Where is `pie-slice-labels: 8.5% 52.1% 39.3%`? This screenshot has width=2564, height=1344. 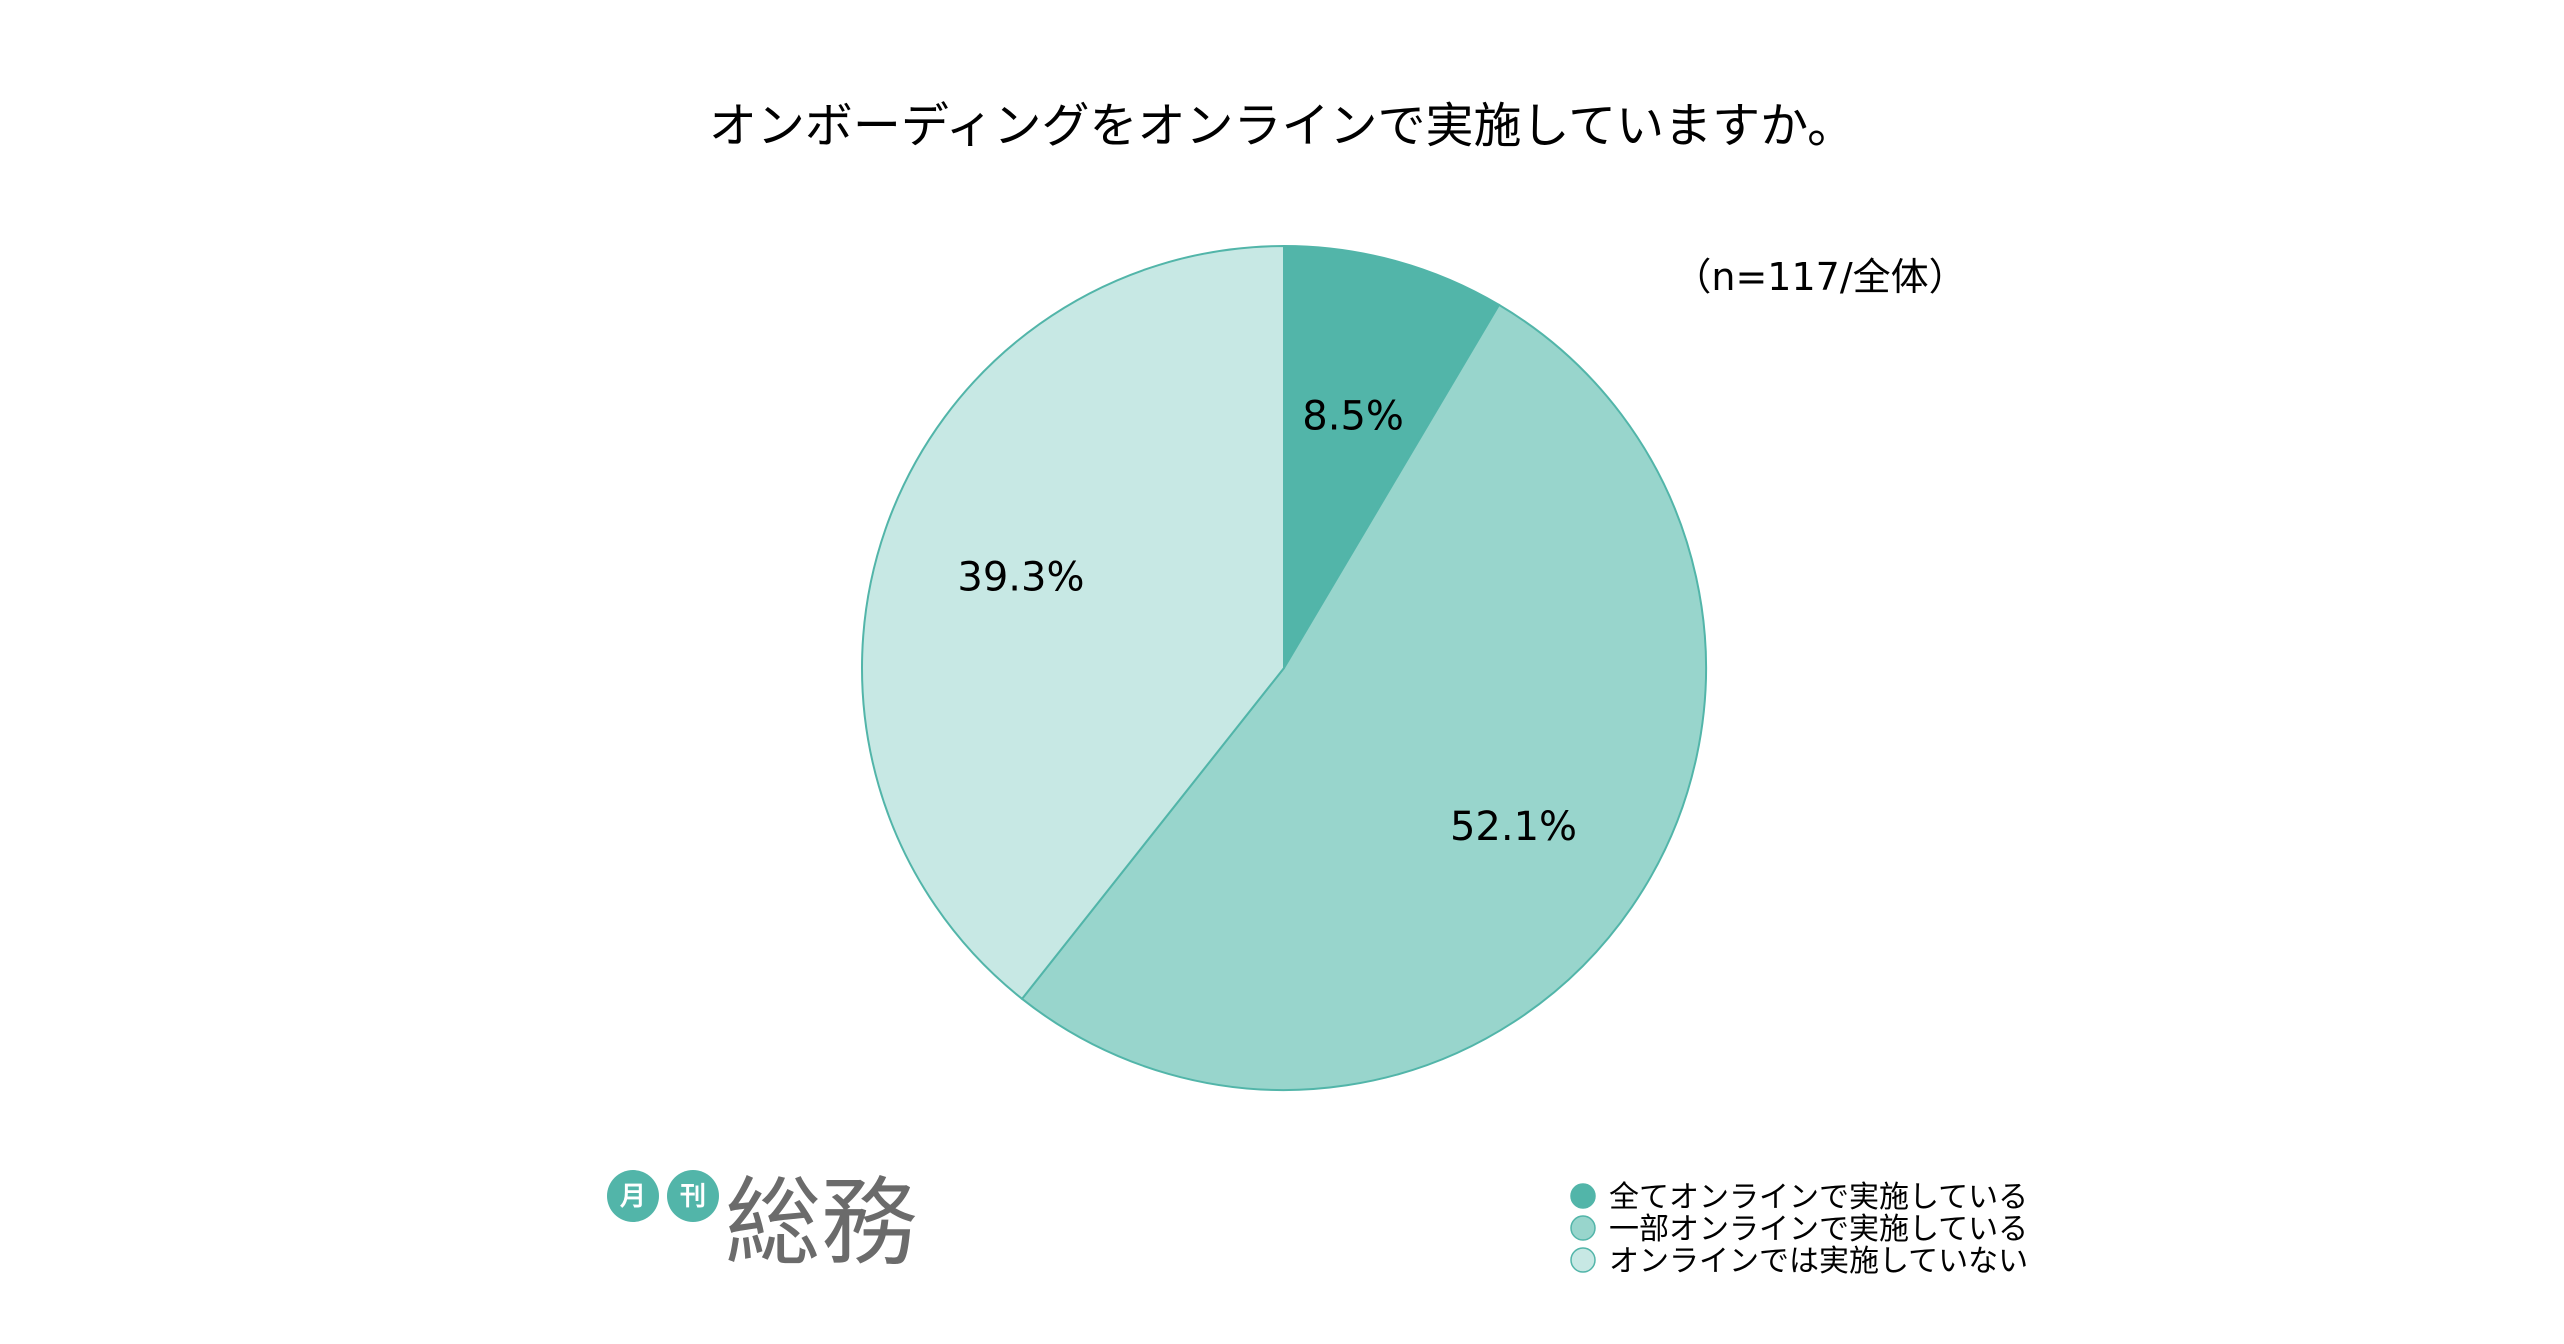
pie-slice-labels: 8.5% 52.1% 39.3% is located at coordinates (1267, 622).